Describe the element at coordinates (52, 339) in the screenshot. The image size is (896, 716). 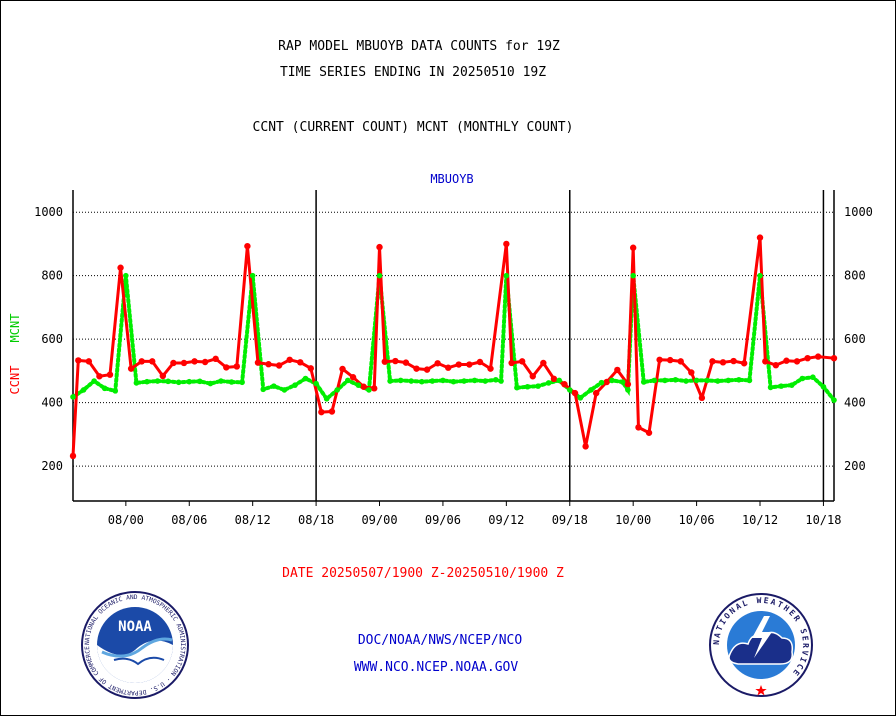
I see `y-tick-label-left: 600` at that location.